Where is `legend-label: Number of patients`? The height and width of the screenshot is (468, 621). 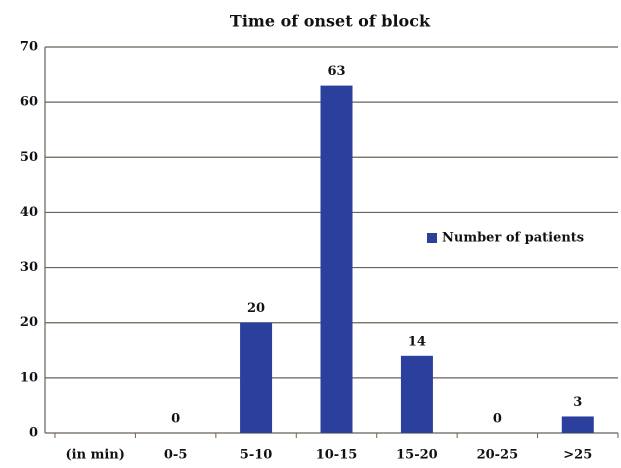
legend-label: Number of patients is located at coordinates (513, 238).